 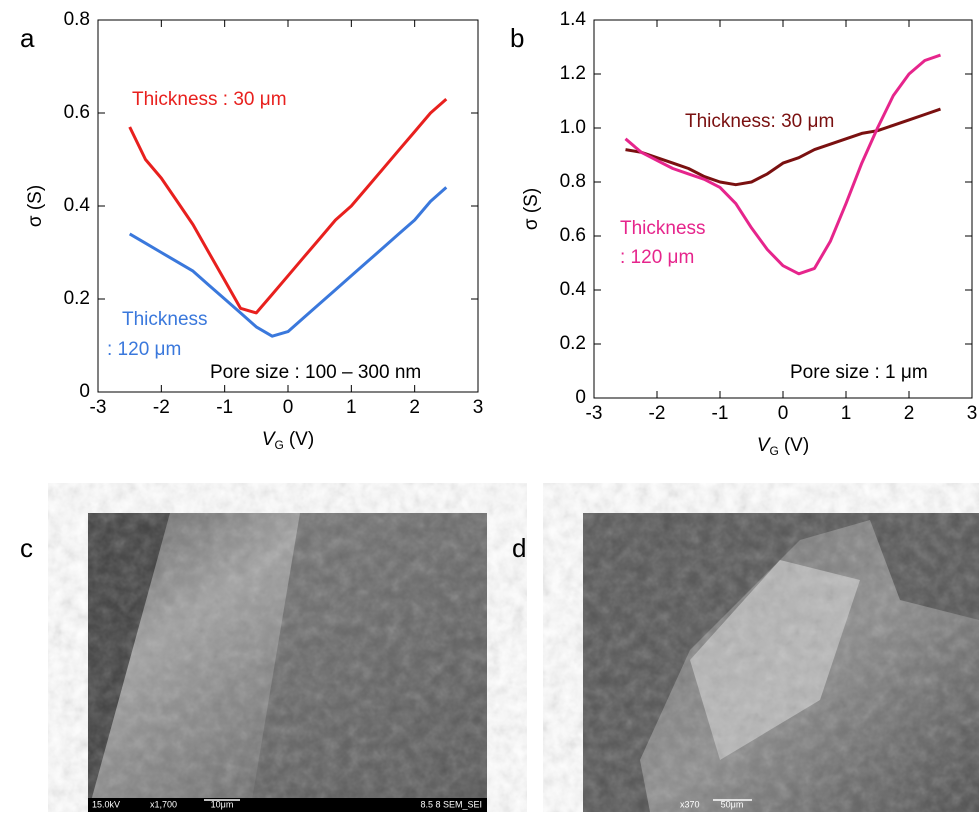 I want to click on annotation: Thickness: 30 μm, so click(x=759, y=121).